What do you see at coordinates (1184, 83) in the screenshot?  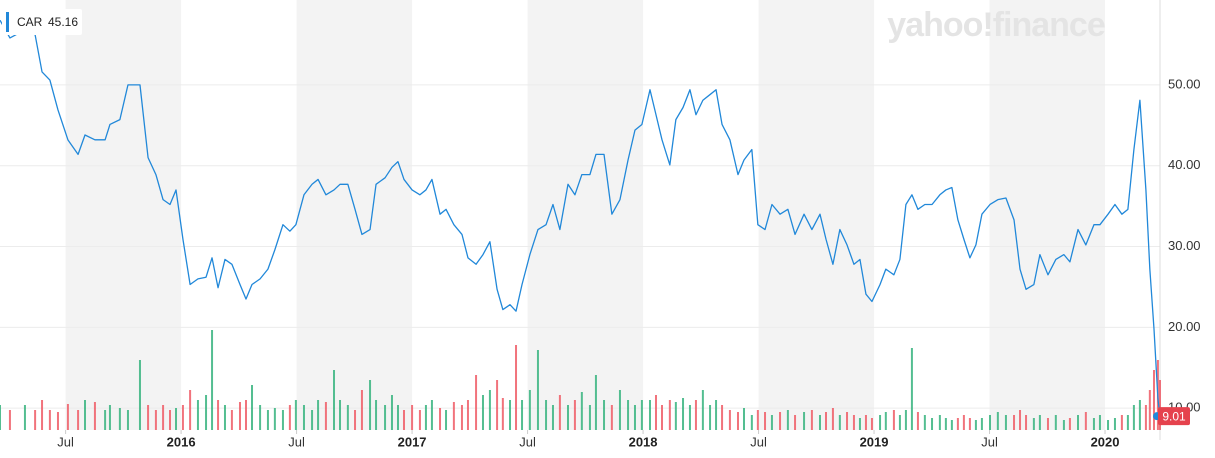 I see `y-tick-label: 50.00` at bounding box center [1184, 83].